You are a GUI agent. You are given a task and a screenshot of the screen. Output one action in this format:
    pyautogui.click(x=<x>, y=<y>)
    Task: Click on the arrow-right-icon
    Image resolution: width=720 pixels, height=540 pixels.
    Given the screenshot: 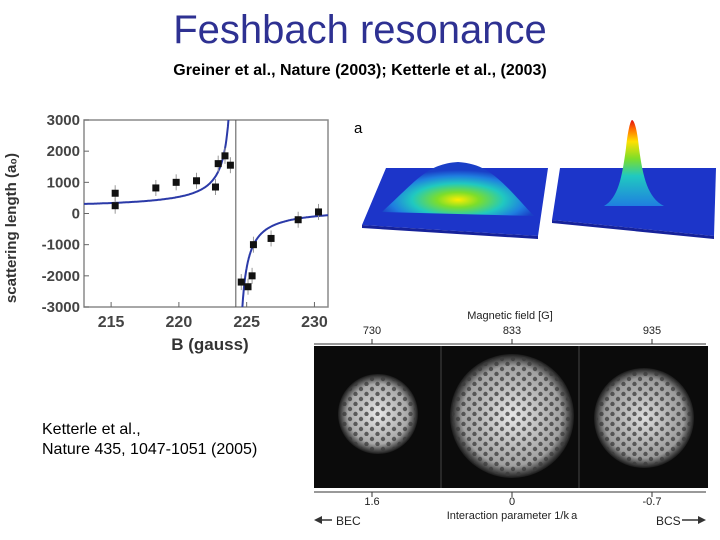 What is the action you would take?
    pyautogui.click(x=702, y=520)
    